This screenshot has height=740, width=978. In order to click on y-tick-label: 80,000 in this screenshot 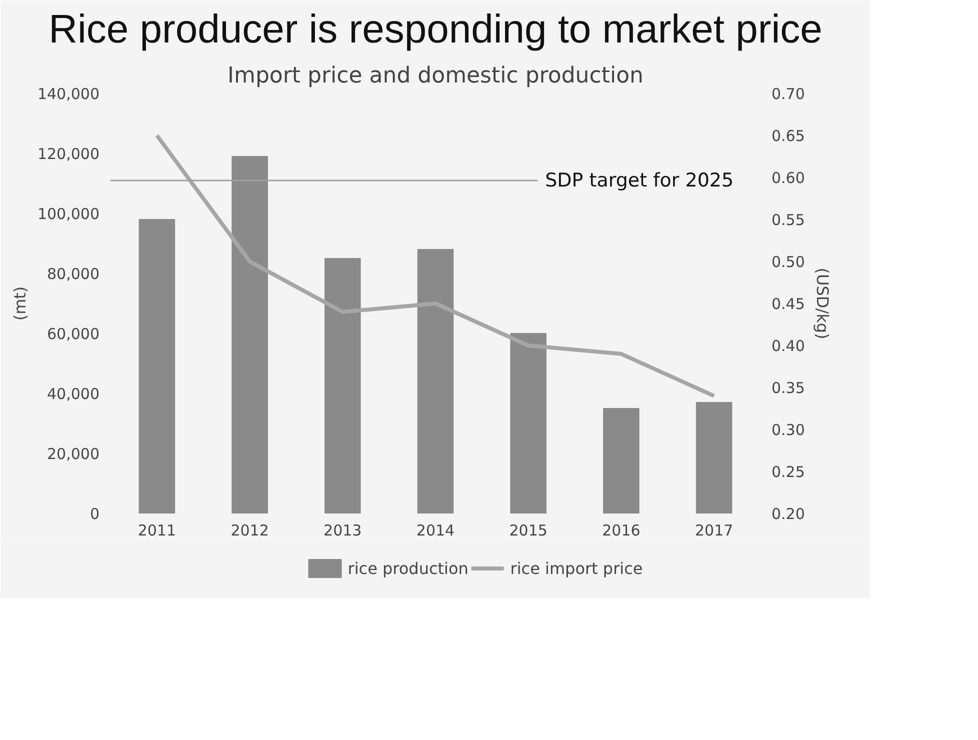, I will do `click(73, 274)`.